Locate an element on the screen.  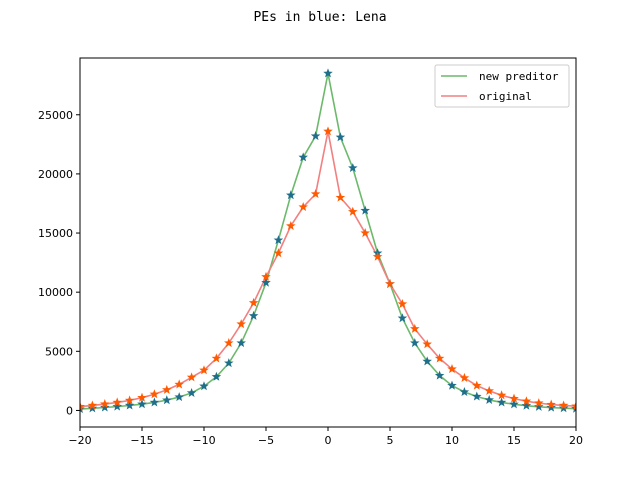
x-tick-label: −10 is located at coordinates (203, 440).